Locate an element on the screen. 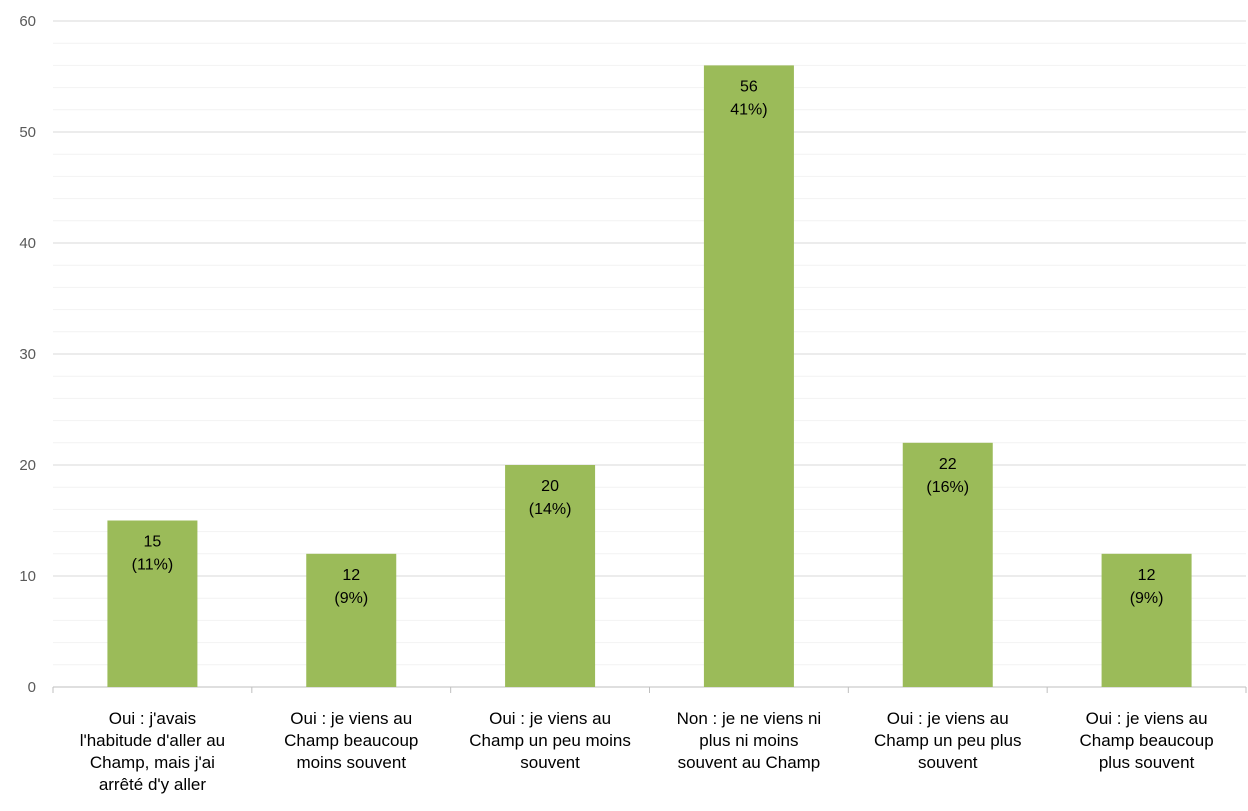  x-category-label: plus ni moins is located at coordinates (748, 740).